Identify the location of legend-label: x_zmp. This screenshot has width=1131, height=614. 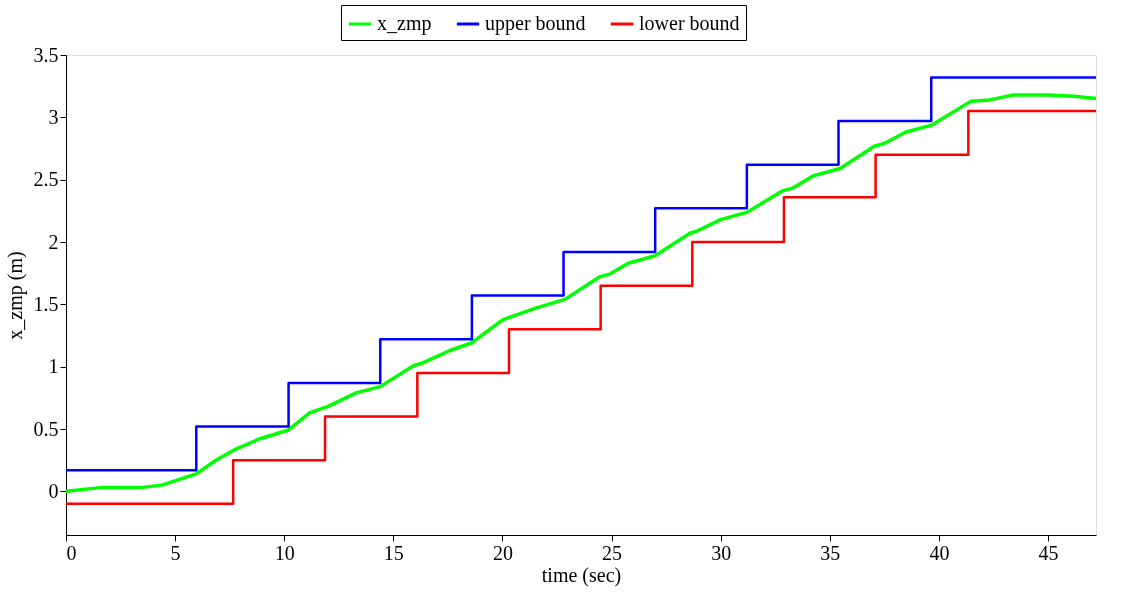
(404, 23).